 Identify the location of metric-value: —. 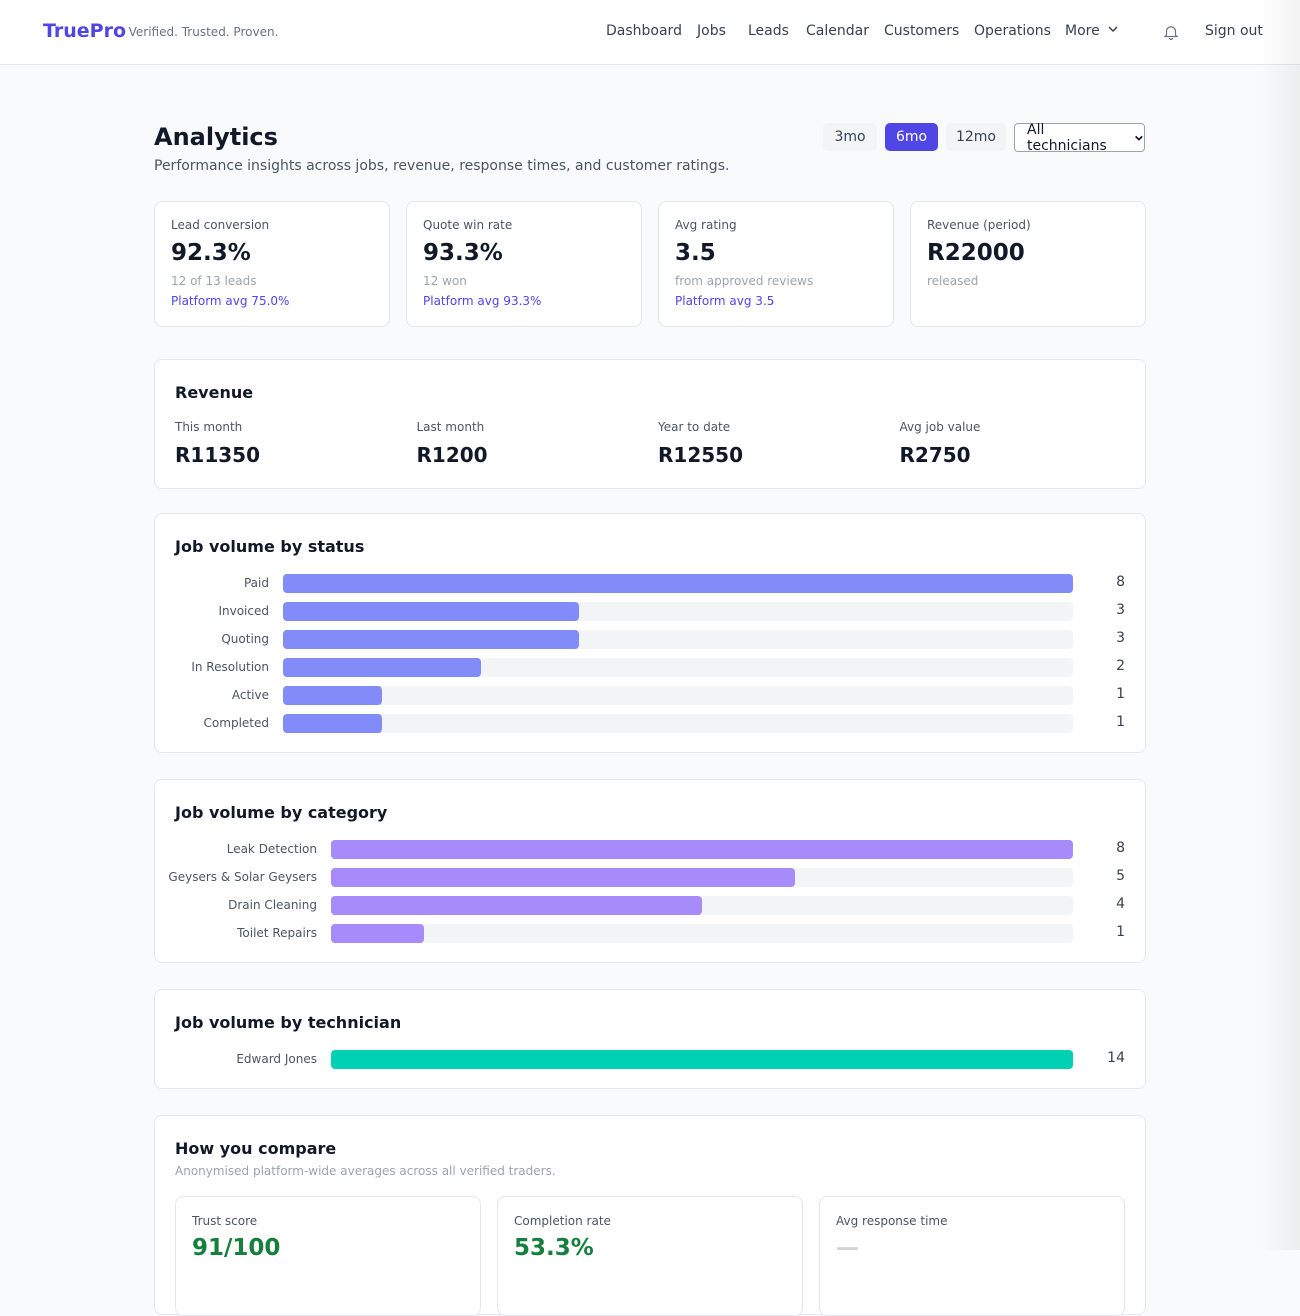
(847, 1248).